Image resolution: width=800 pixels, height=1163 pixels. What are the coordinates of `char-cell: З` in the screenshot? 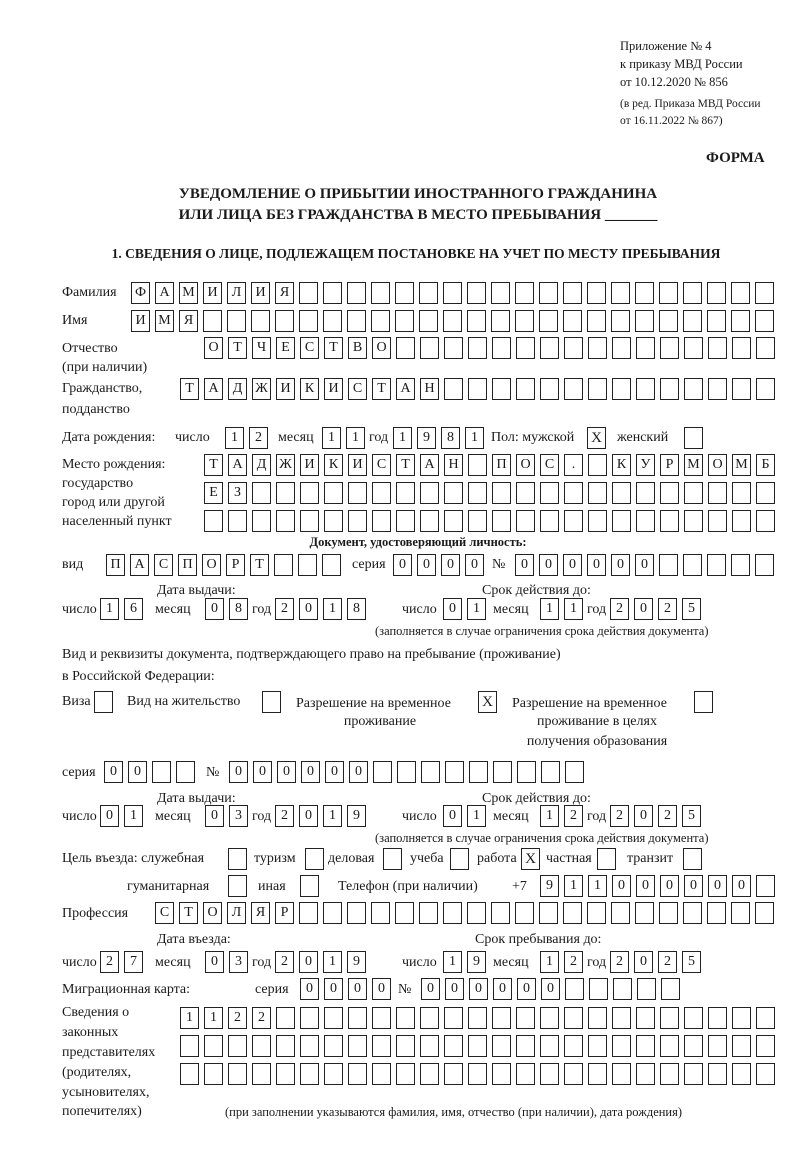 It's located at (237, 493).